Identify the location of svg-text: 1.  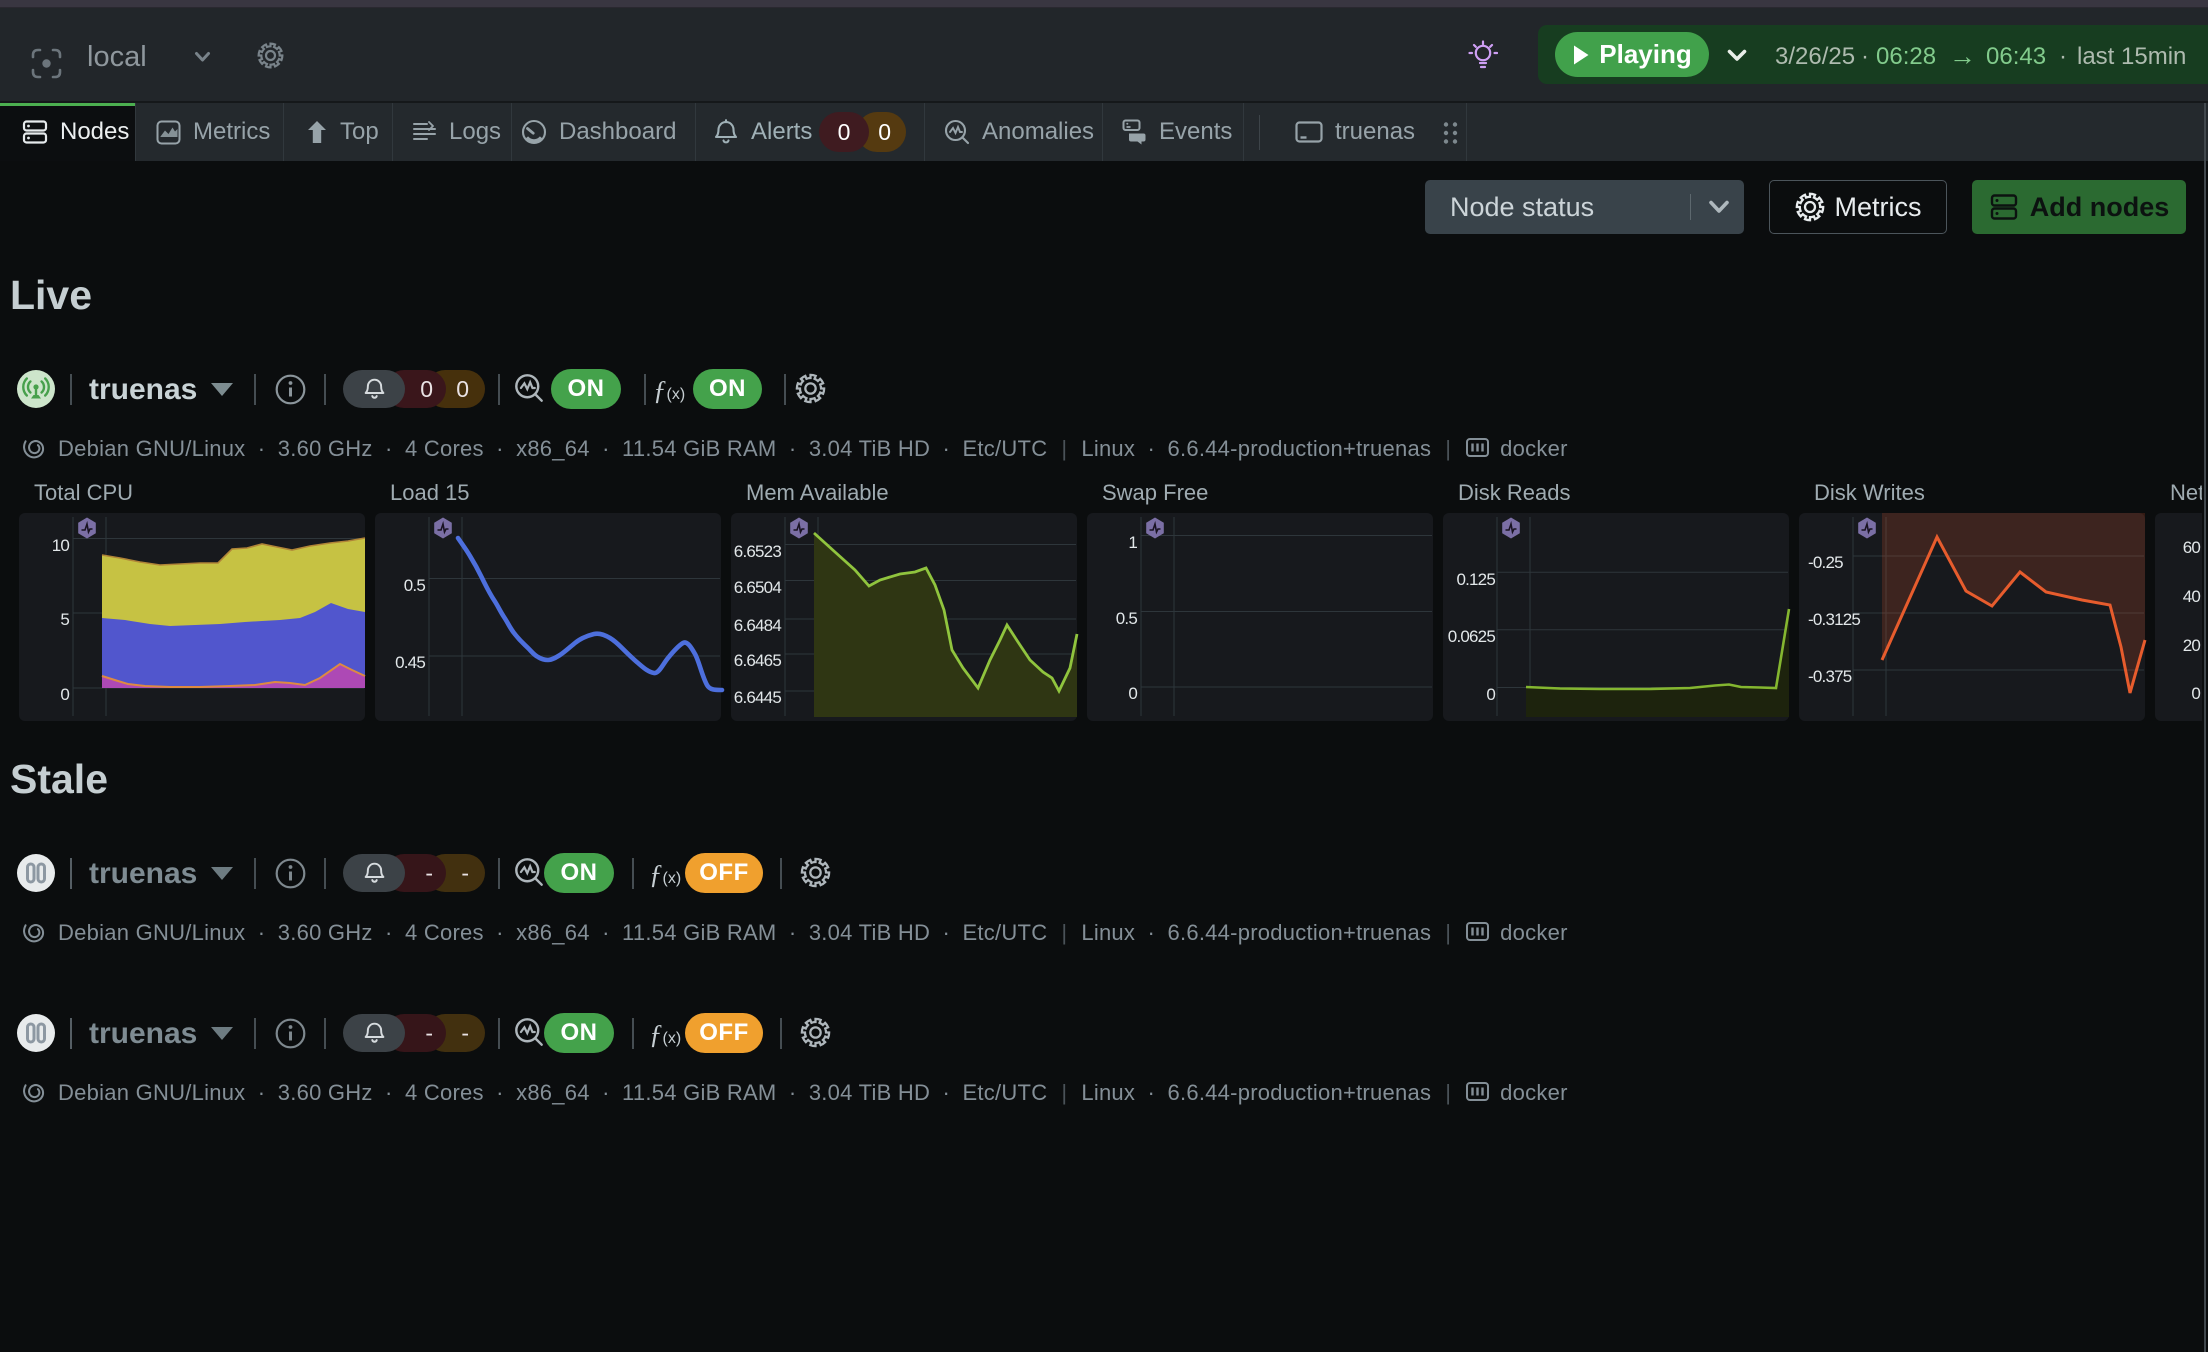
(1132, 542).